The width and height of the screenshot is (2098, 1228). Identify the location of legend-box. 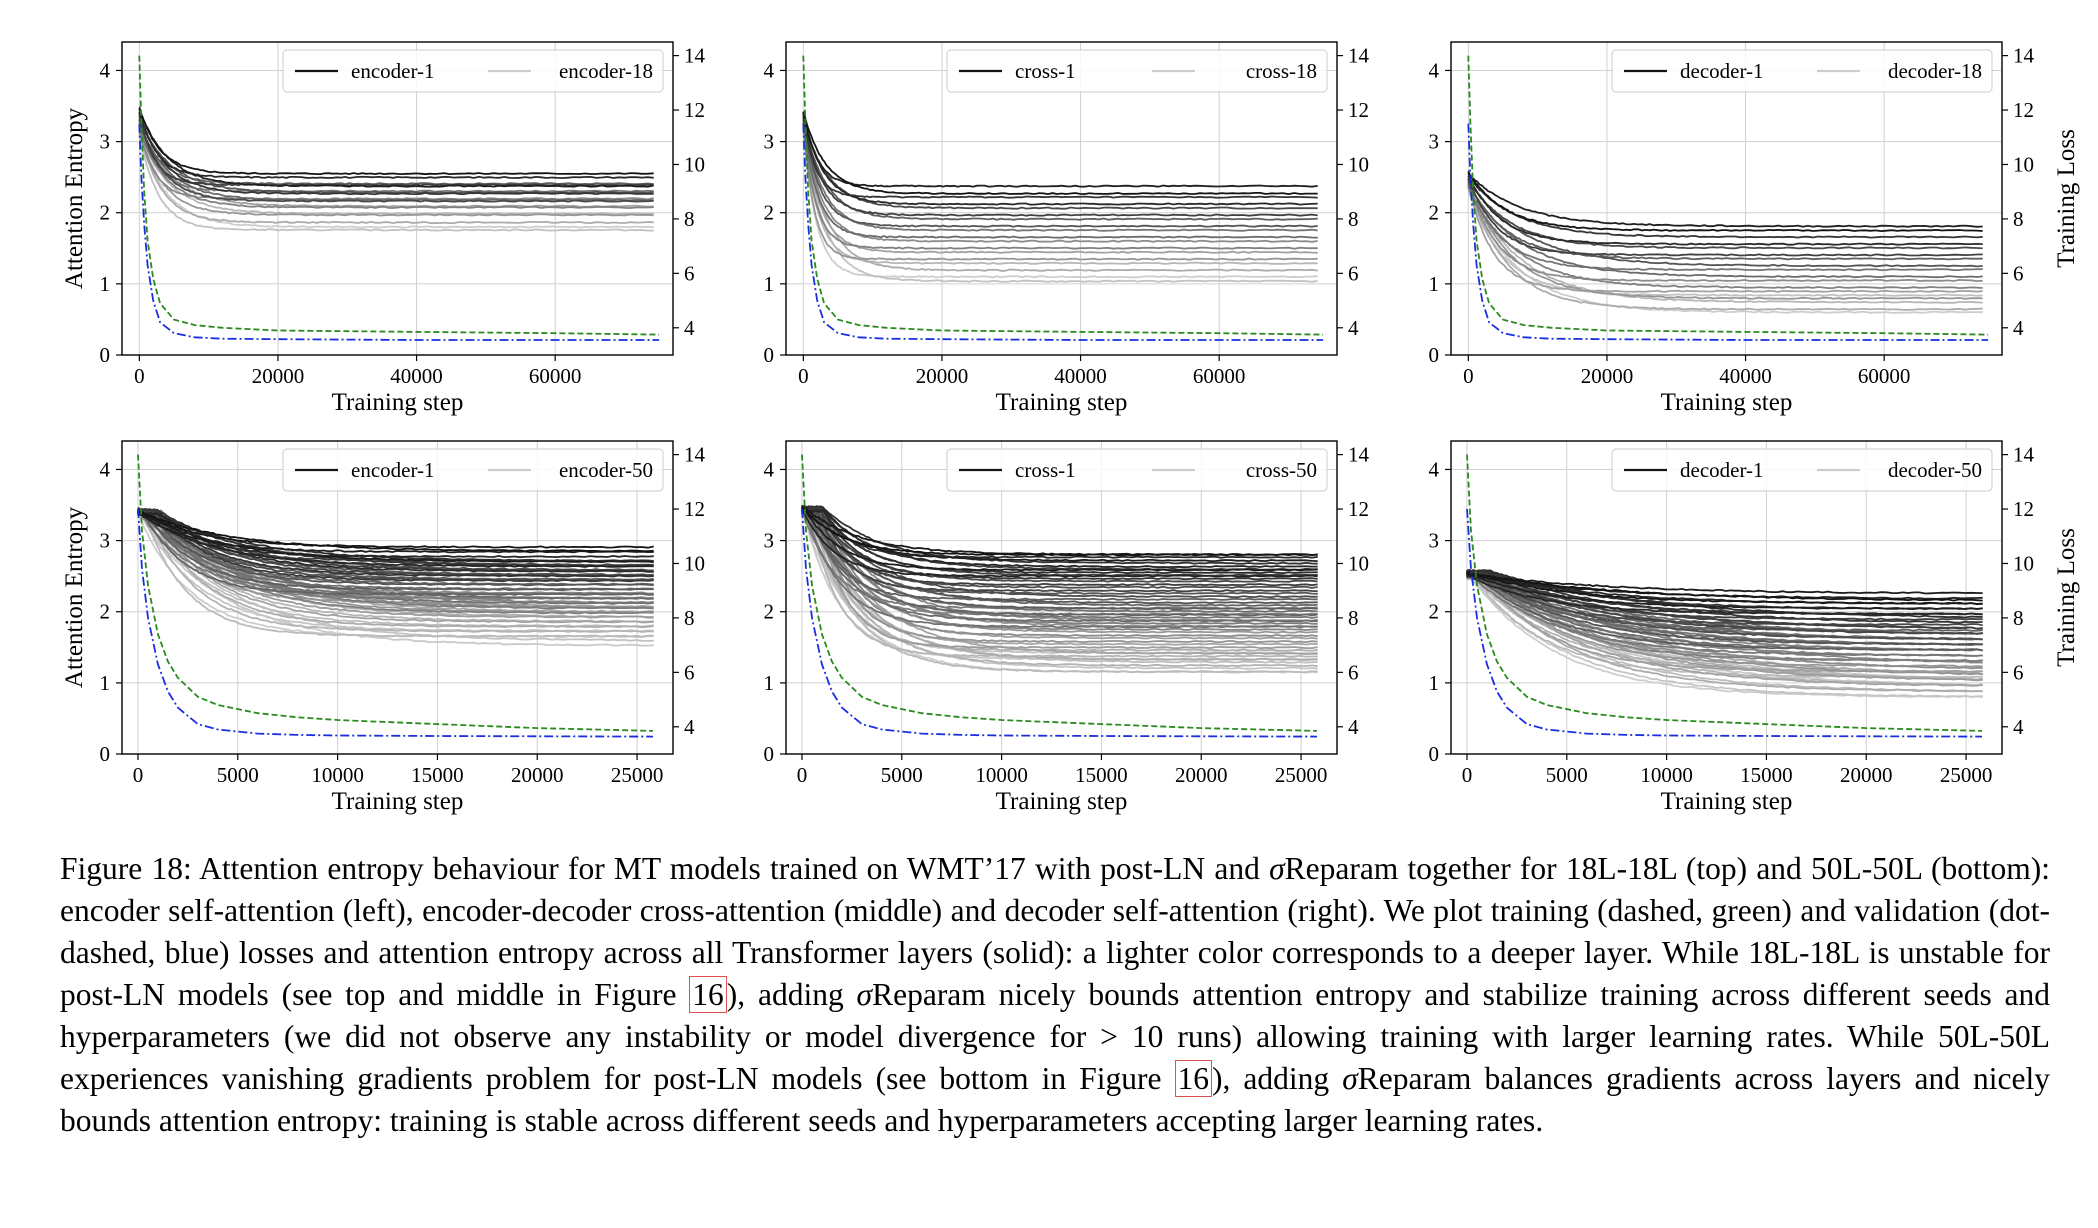
(1137, 470).